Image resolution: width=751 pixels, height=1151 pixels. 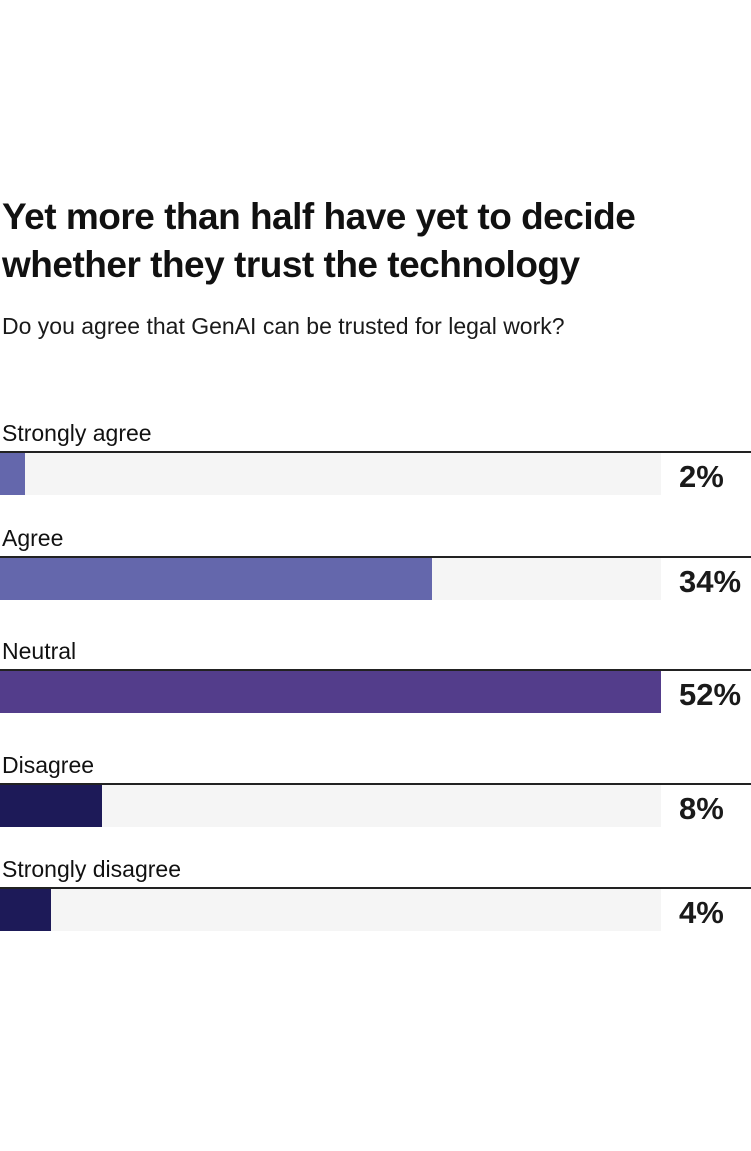 I want to click on bar-row: Neutral 52%, so click(x=375, y=676).